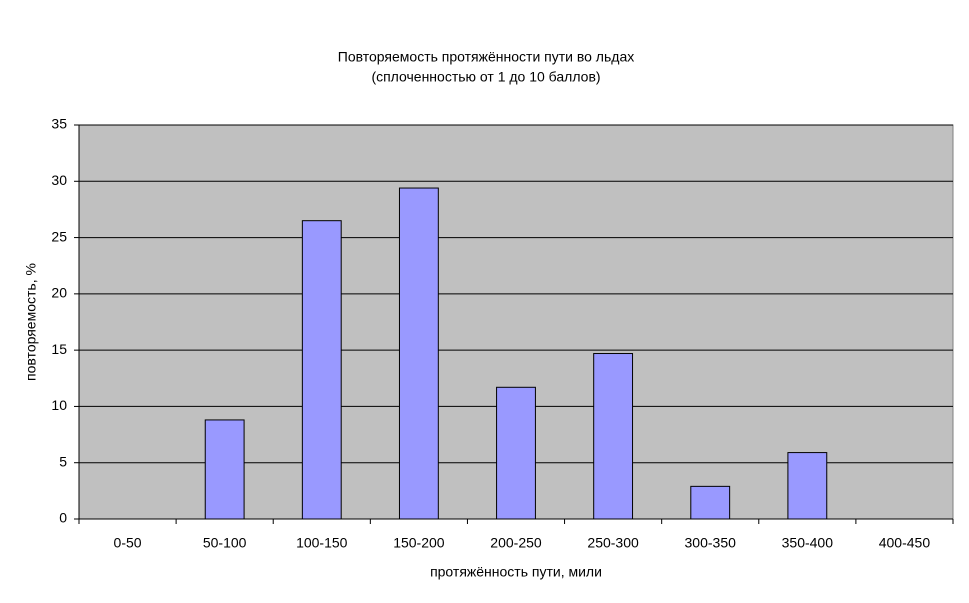 This screenshot has height=603, width=969. I want to click on x-tick-label: 150-200, so click(419, 543).